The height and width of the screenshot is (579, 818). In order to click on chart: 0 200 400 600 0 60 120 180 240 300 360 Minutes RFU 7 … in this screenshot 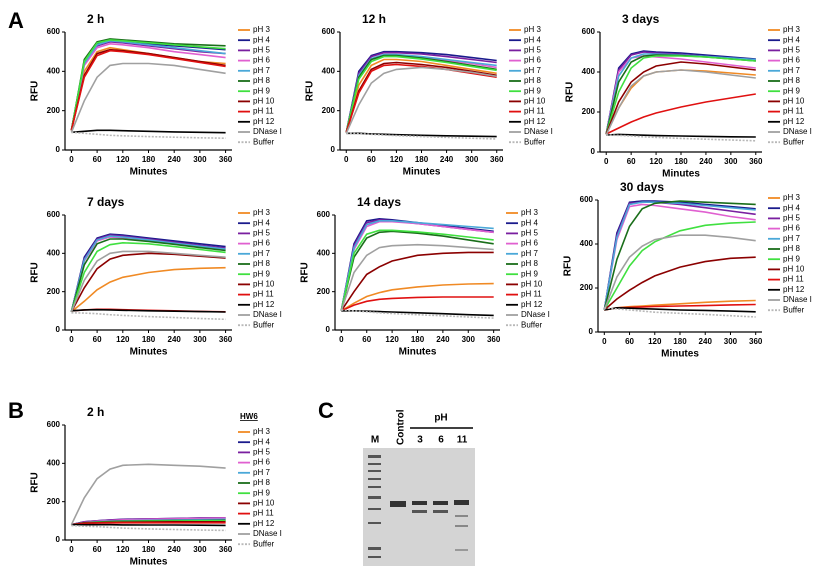, I will do `click(156, 276)`.